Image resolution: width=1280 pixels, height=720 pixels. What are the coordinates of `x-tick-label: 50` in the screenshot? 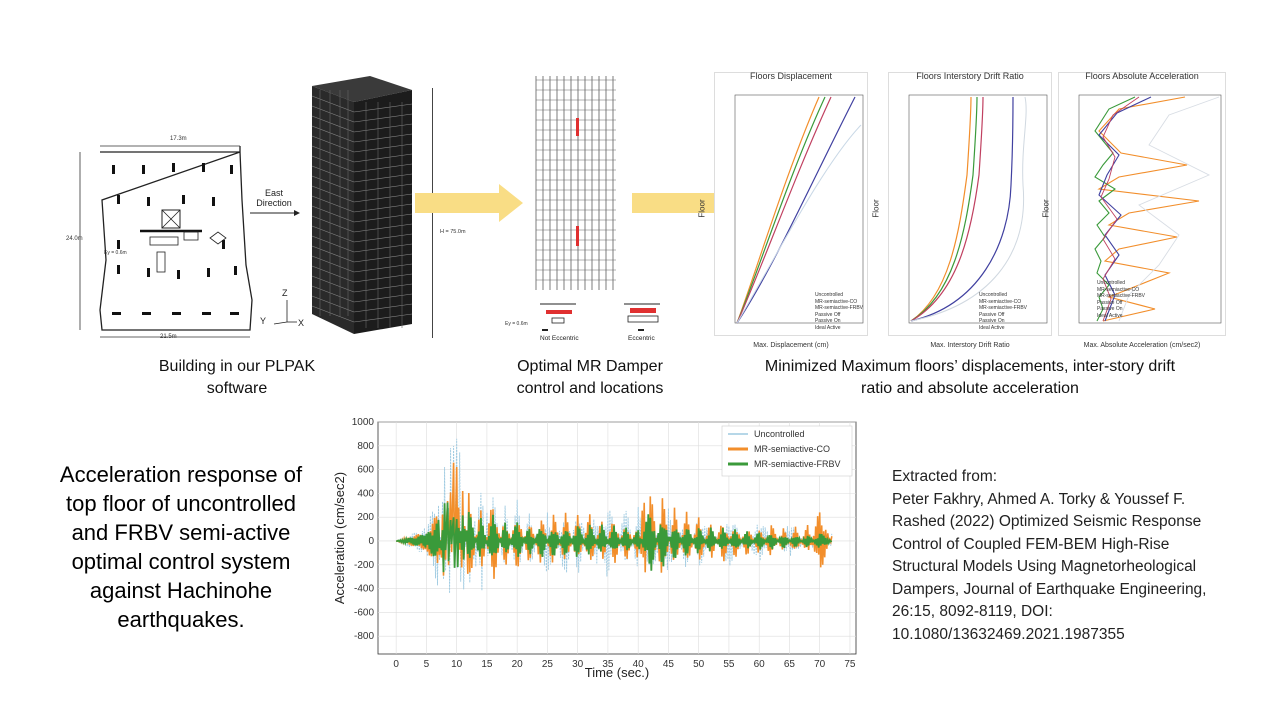 It's located at (699, 664).